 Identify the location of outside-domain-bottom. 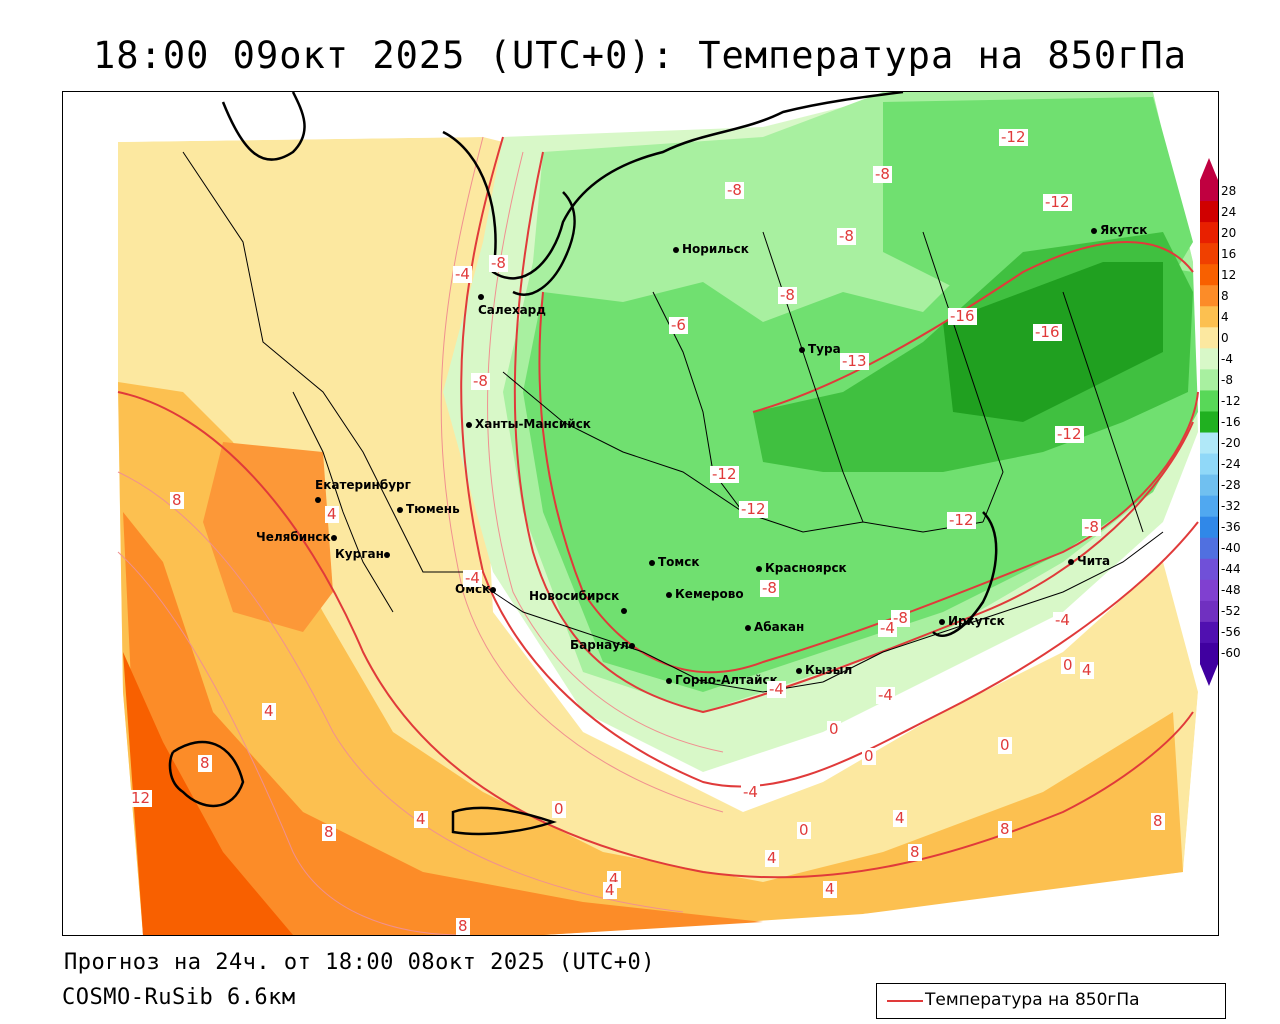
(1040, 908).